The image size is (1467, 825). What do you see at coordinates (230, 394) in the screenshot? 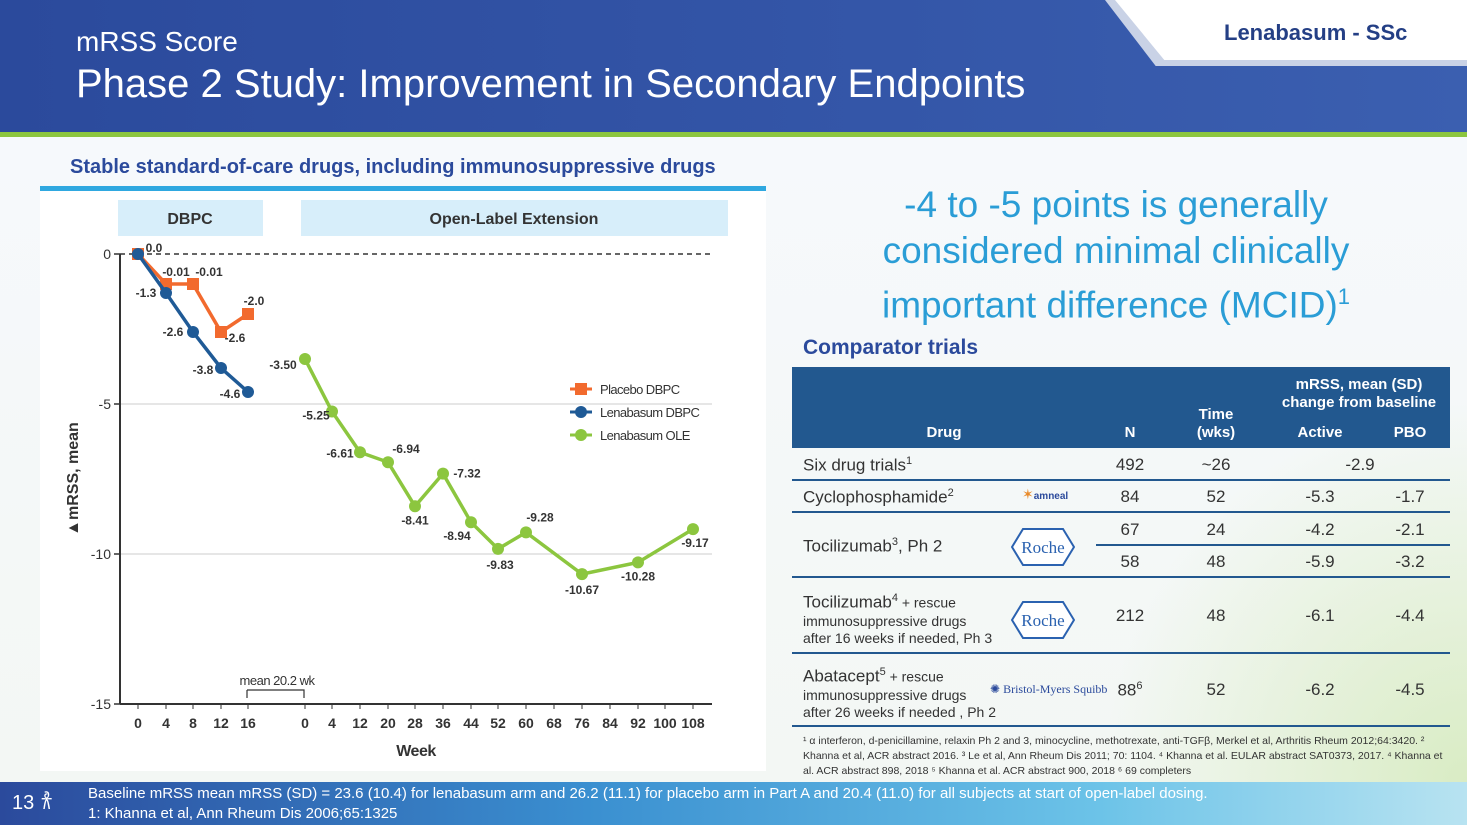
I see `data-label: -4.6` at bounding box center [230, 394].